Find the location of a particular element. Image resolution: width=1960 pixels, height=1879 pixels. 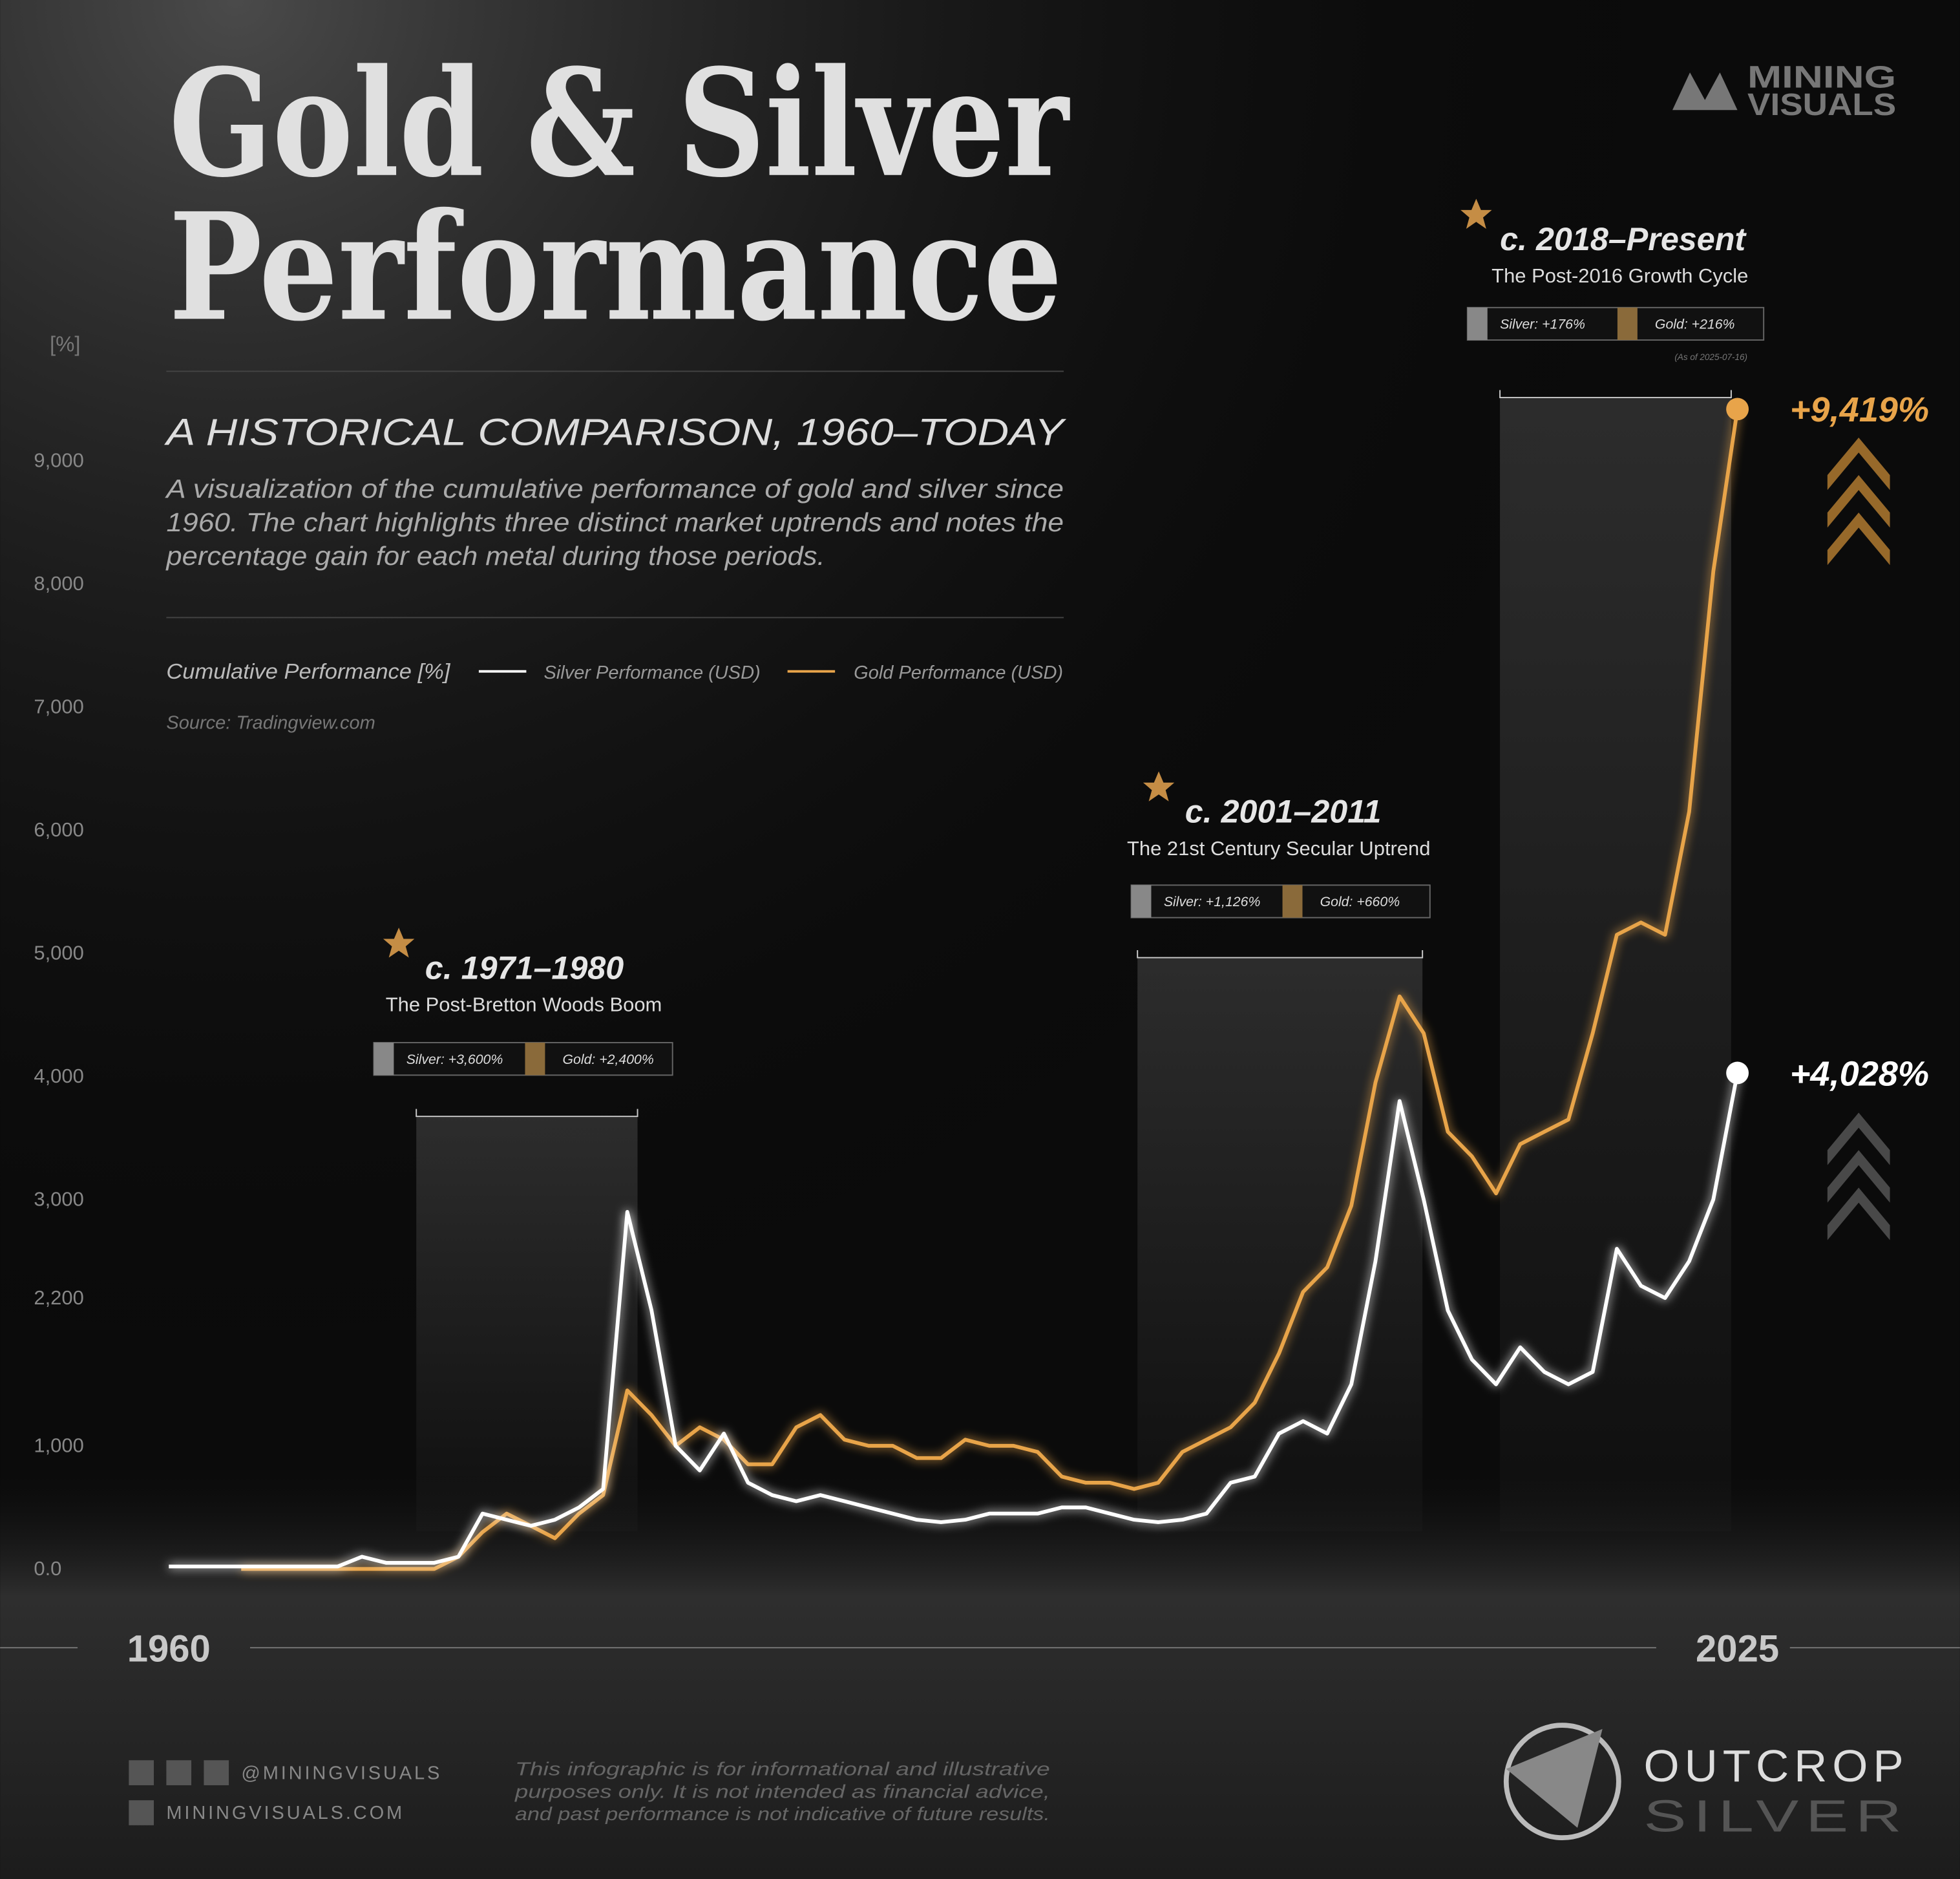

y-tick-label: 0.0 is located at coordinates (47, 1569).